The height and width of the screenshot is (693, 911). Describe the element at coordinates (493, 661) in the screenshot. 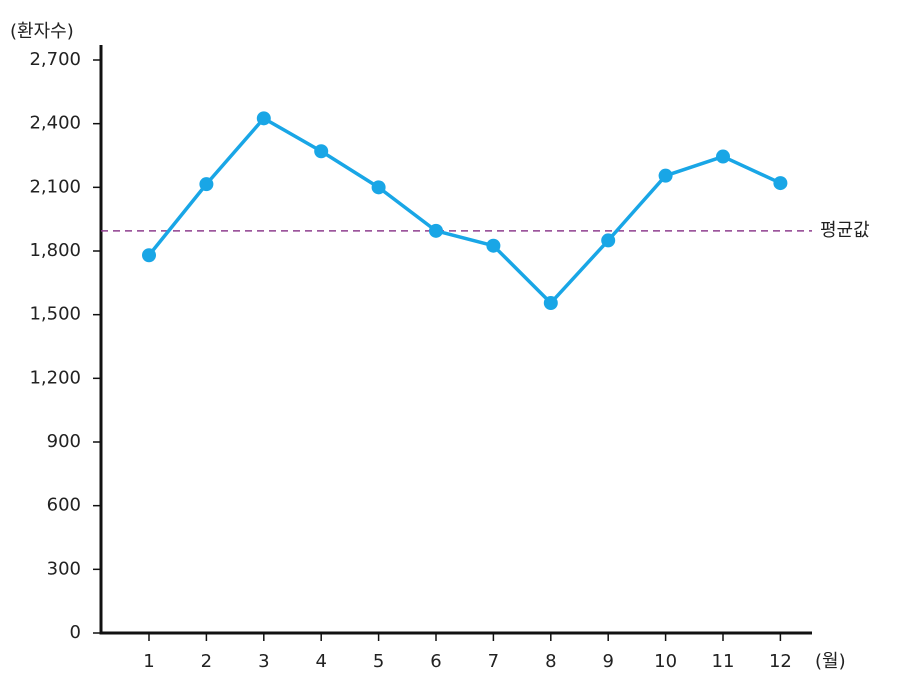

I see `x-tick-label: 7` at that location.